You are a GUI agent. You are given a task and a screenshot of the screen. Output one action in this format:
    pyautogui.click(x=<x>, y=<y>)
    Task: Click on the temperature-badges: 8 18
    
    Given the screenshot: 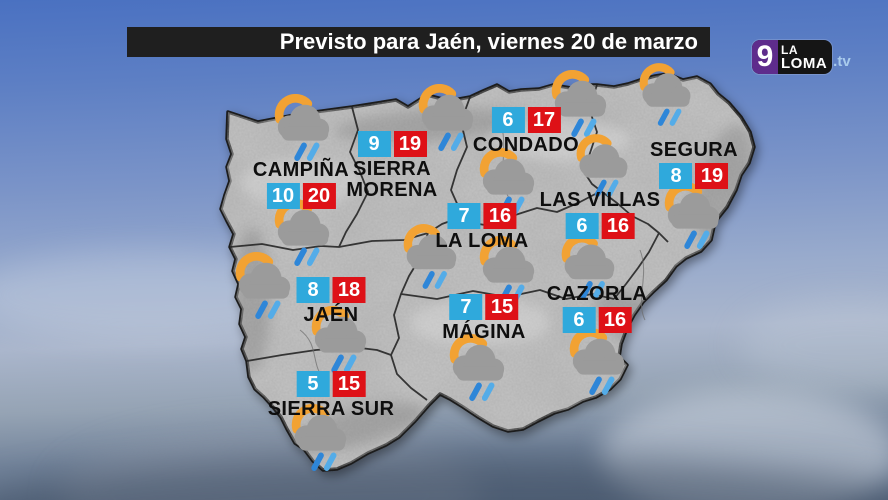 What is the action you would take?
    pyautogui.click(x=331, y=290)
    